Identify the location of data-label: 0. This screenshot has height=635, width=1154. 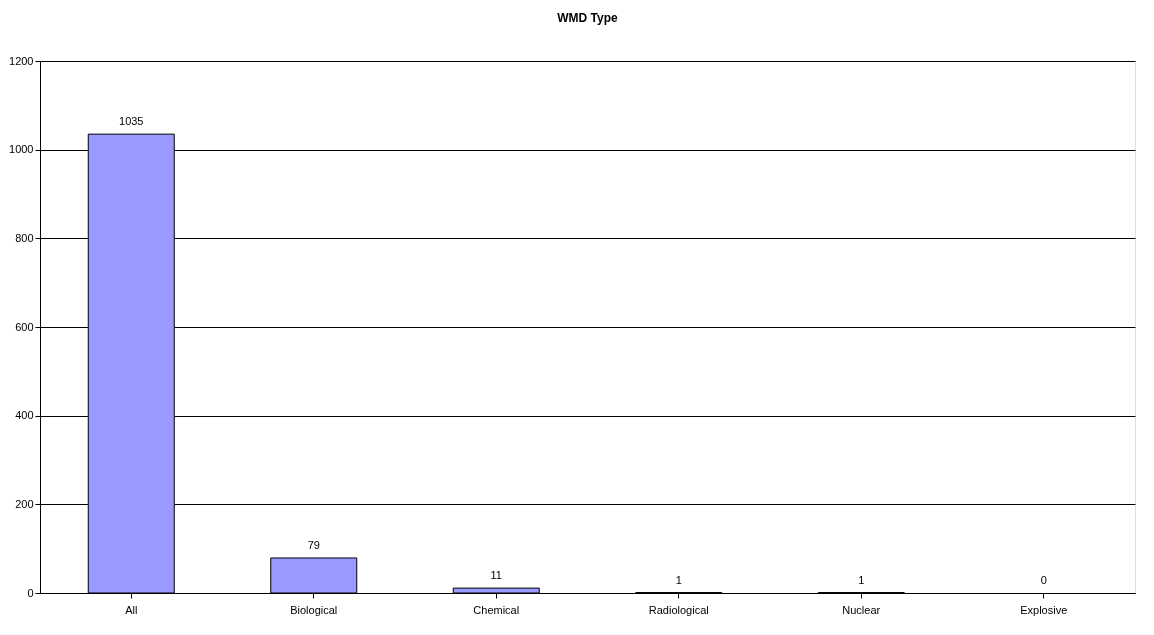
(1043, 580).